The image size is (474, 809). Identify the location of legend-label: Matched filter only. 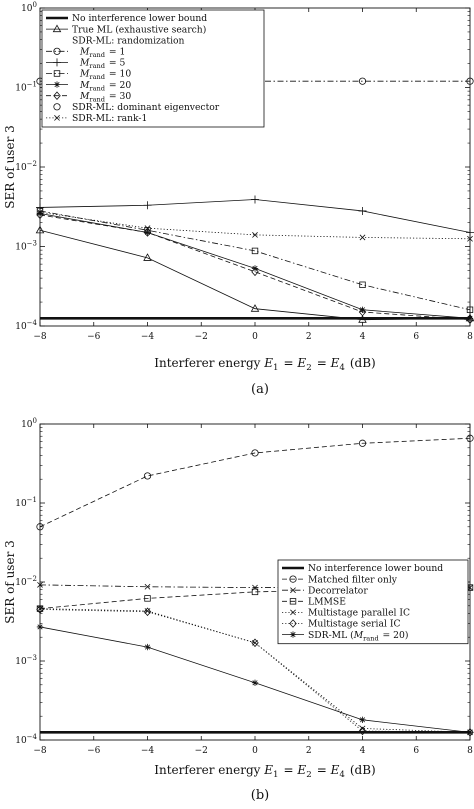
(353, 579).